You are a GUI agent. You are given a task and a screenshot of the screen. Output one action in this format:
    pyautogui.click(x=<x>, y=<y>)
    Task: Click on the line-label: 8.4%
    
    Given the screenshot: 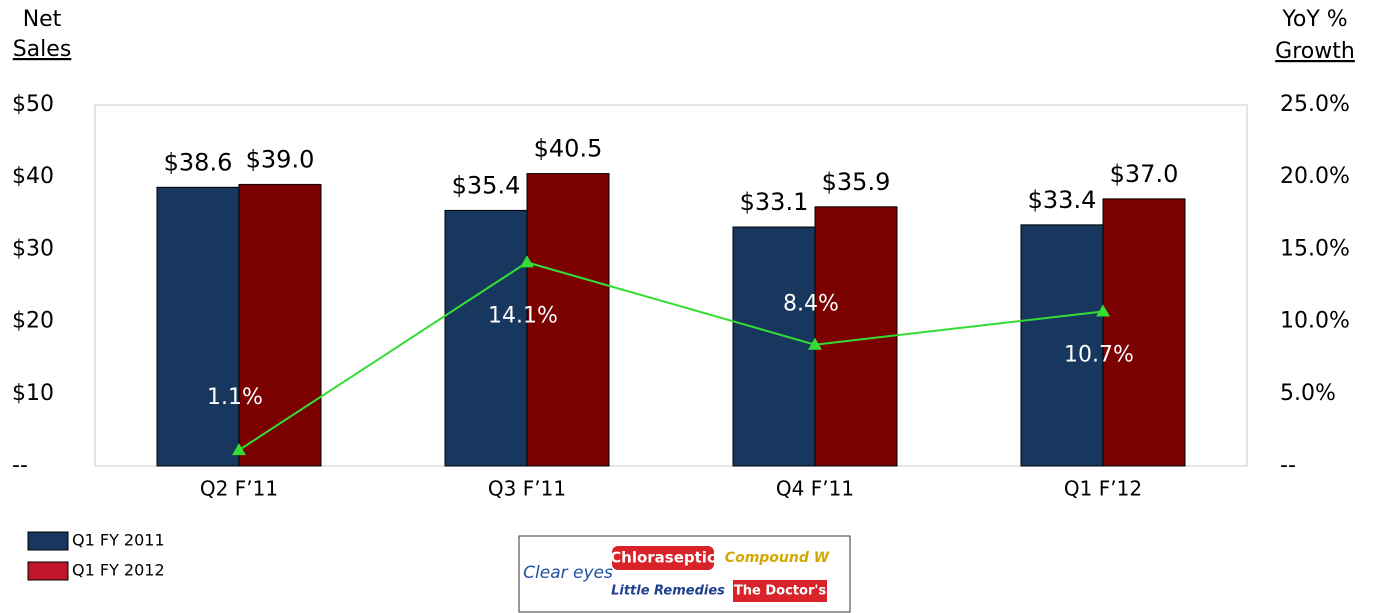 What is the action you would take?
    pyautogui.click(x=811, y=304)
    